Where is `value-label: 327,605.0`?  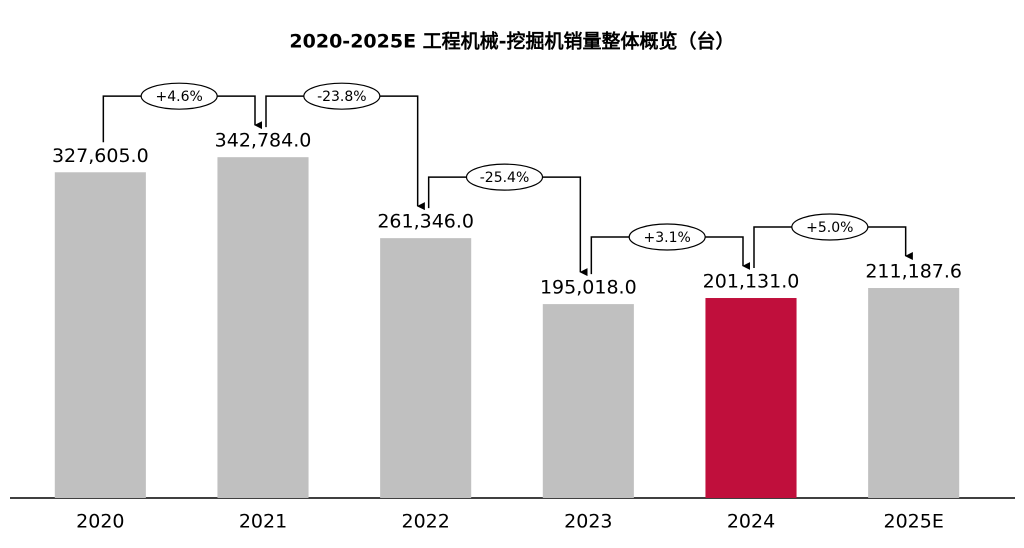 value-label: 327,605.0 is located at coordinates (100, 156).